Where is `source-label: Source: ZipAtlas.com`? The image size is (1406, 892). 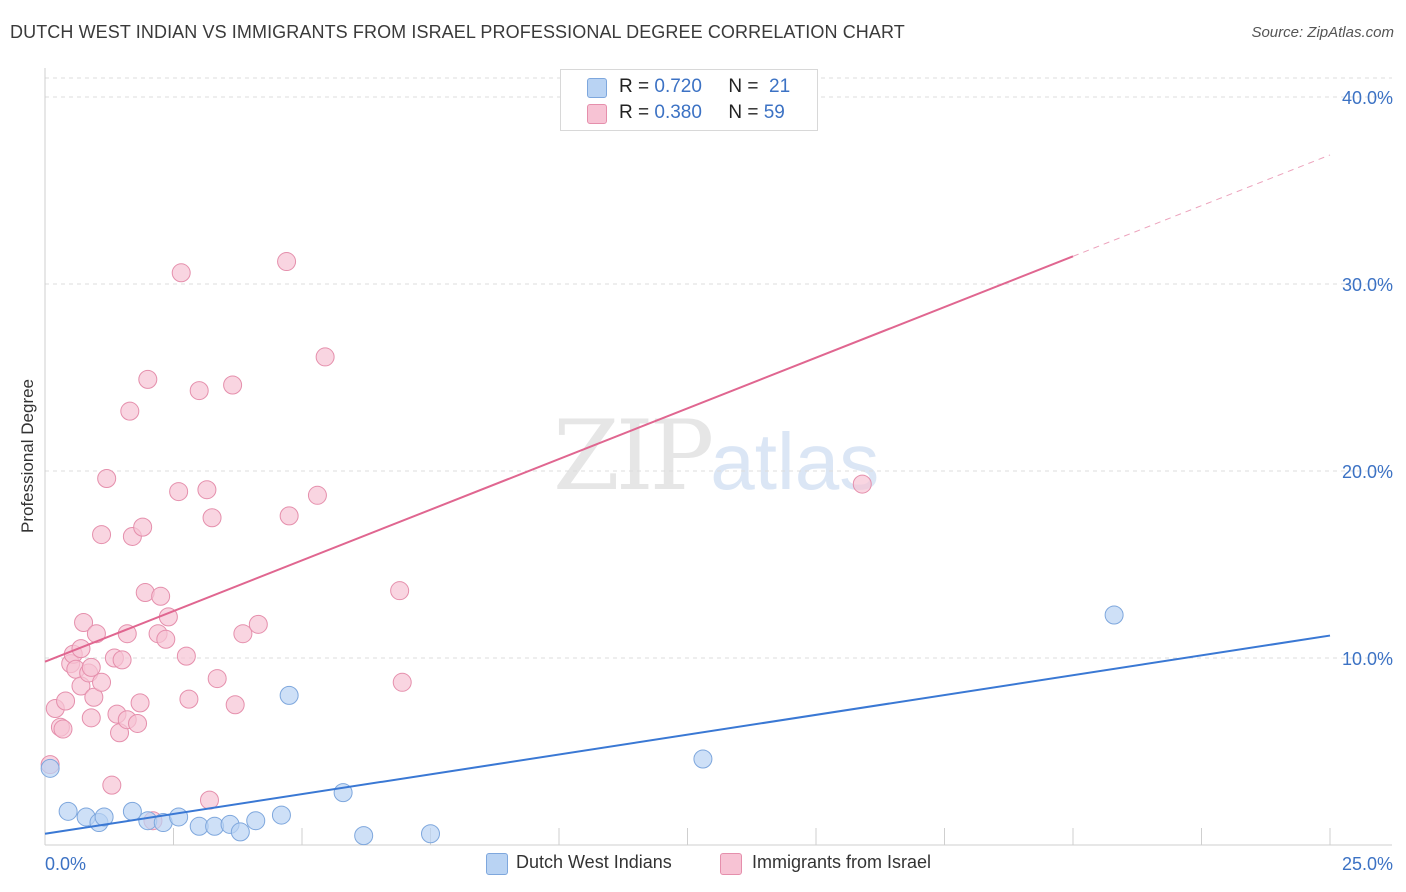
source-label: Source: ZipAtlas.com is located at coordinates (1322, 32).